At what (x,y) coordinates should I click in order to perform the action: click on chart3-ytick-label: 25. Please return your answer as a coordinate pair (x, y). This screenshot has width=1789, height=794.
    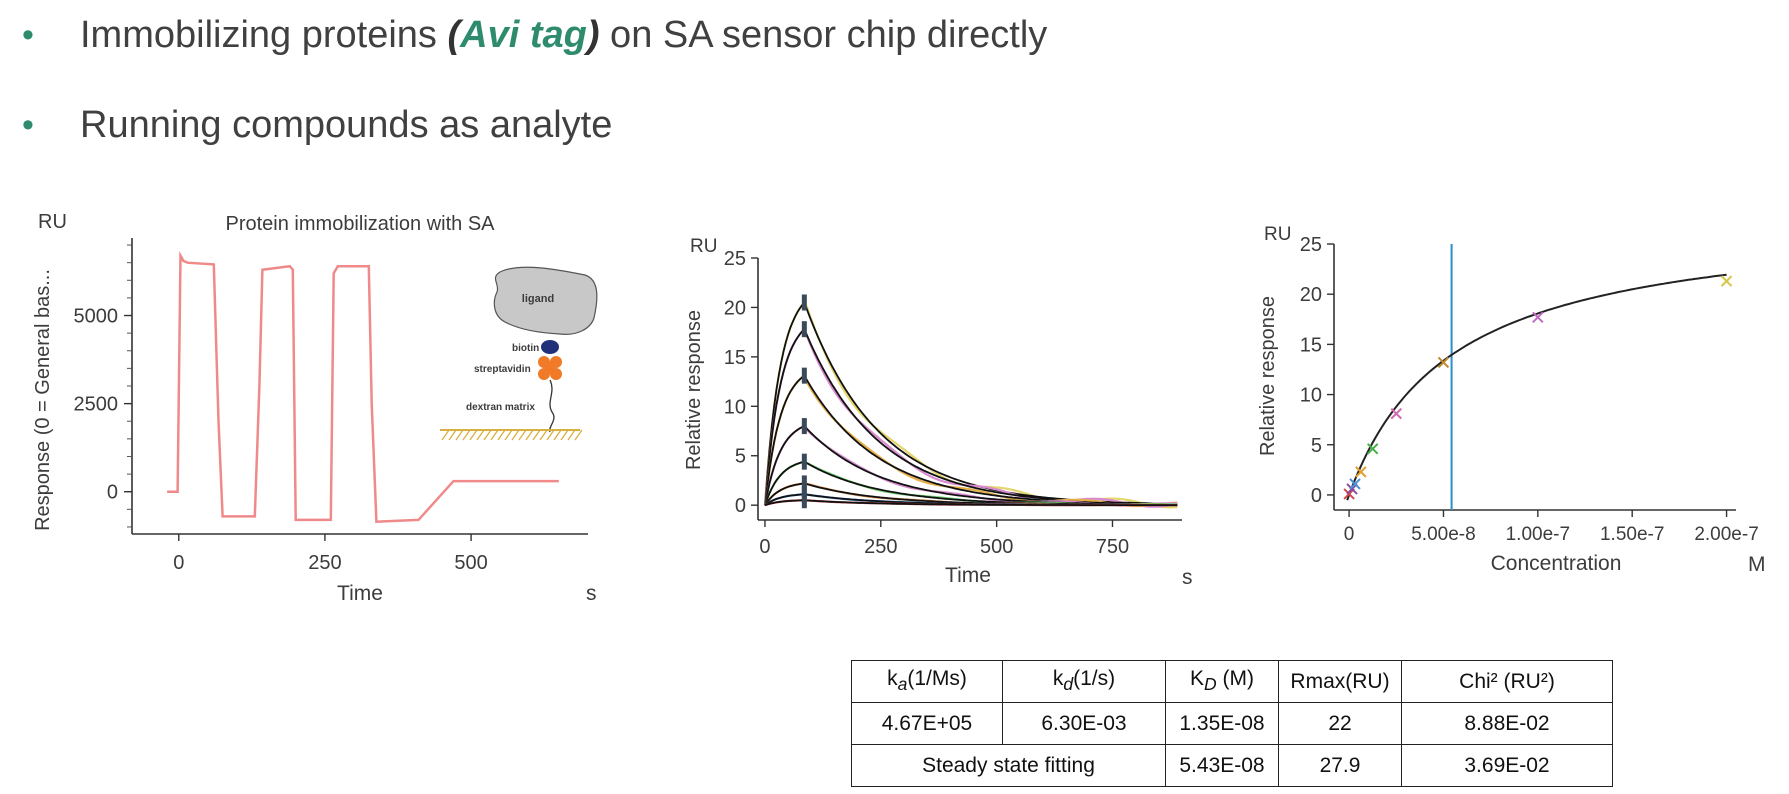
    Looking at the image, I should click on (1311, 245).